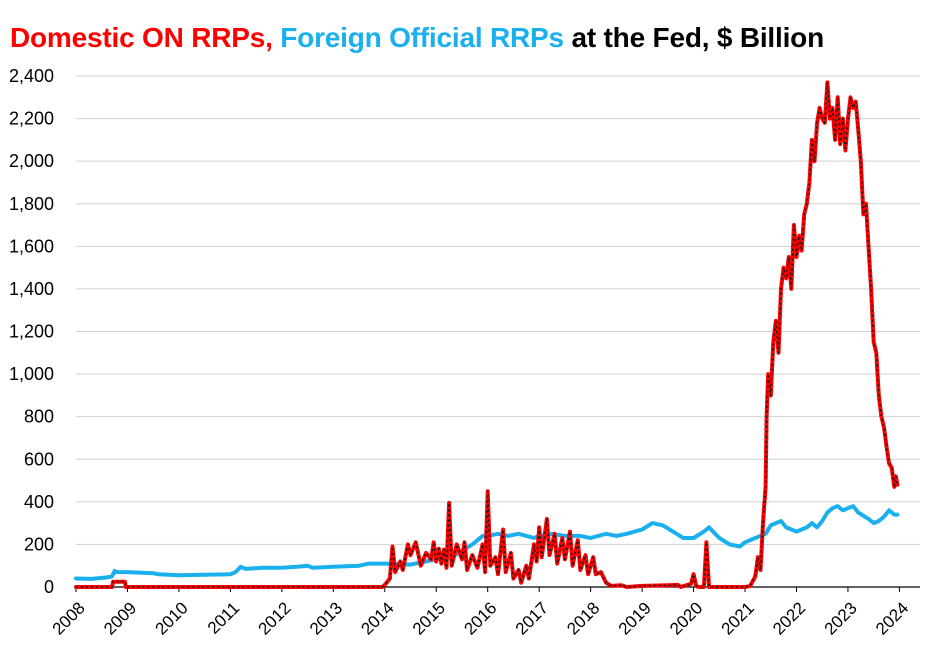 The image size is (929, 652). I want to click on y-tick-label: 0, so click(49, 587).